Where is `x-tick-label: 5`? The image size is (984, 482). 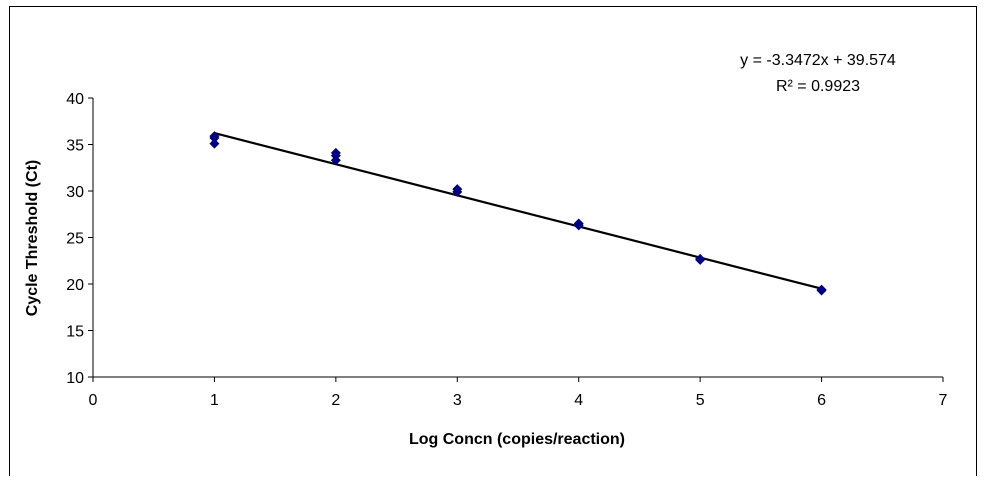 x-tick-label: 5 is located at coordinates (700, 400).